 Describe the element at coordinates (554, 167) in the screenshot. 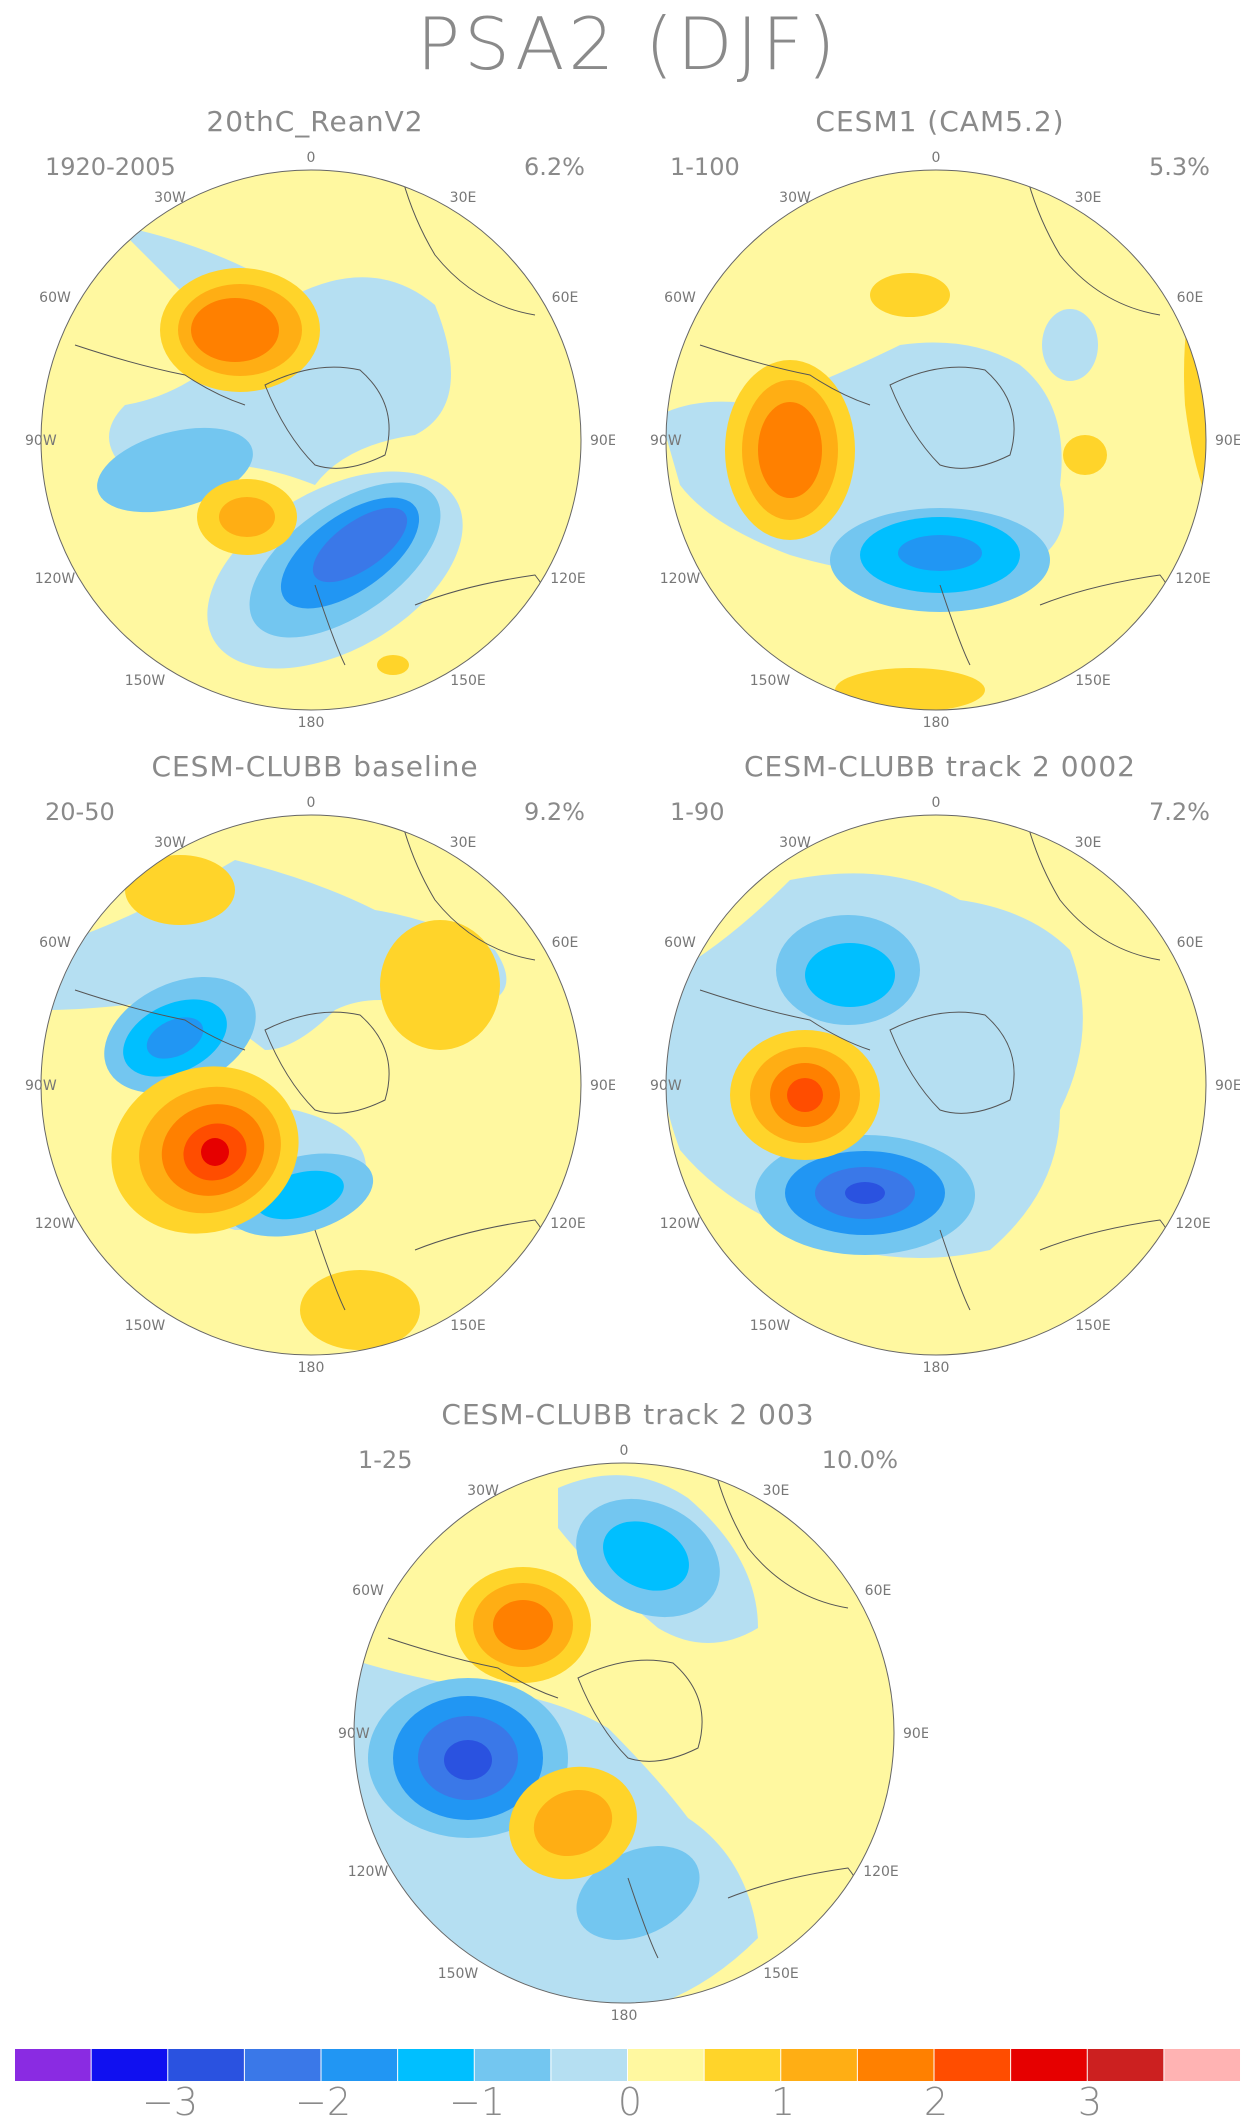

I see `panel-variance: 6.2%` at that location.